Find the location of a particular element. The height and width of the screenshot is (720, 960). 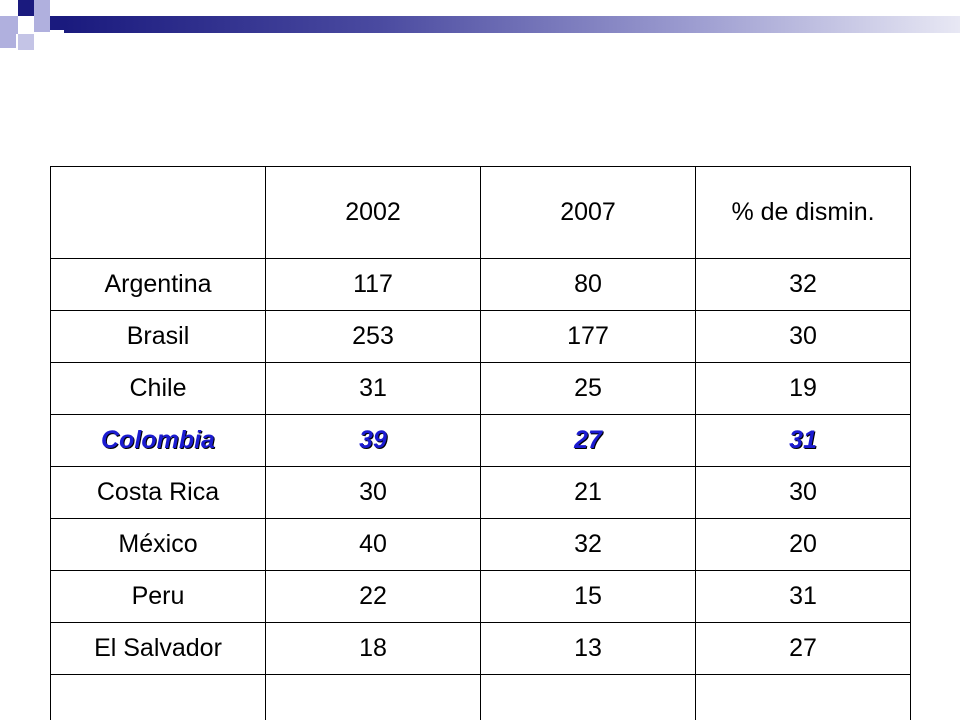

table-row: Costa Rica 30 21 30 is located at coordinates (480, 492).